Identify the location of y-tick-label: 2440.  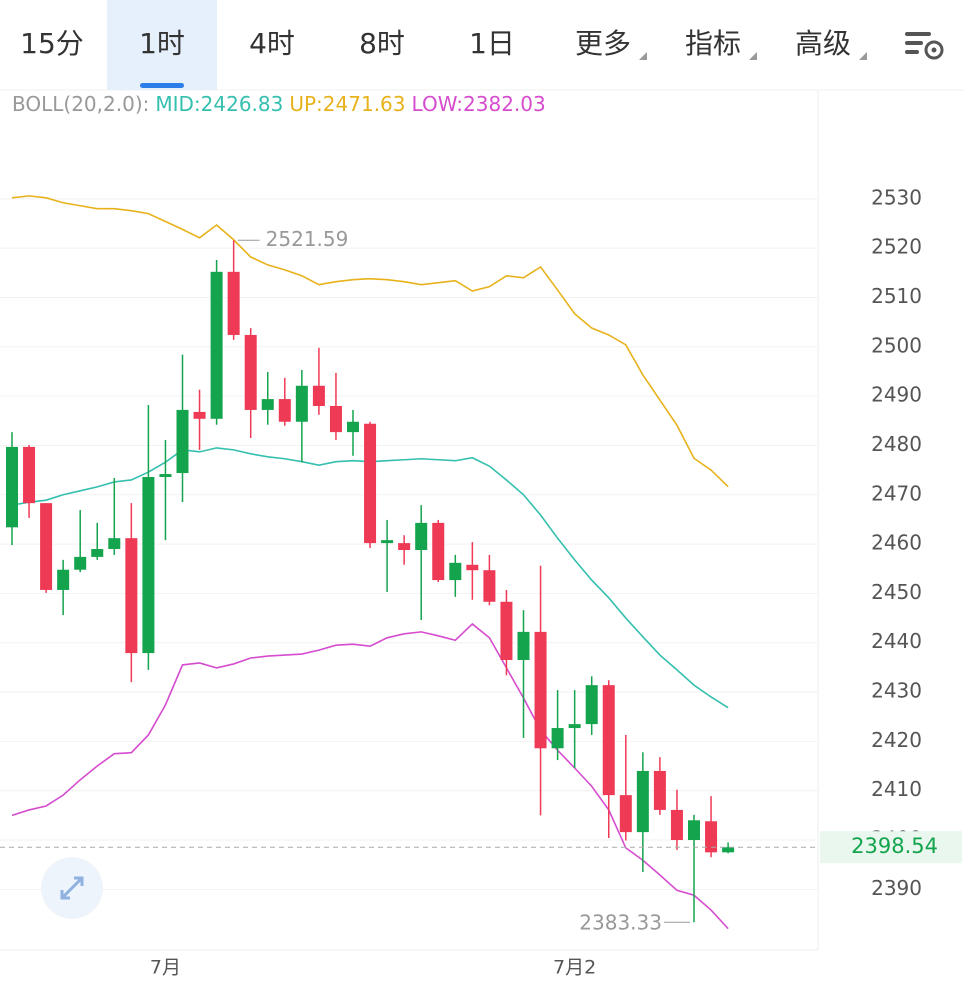
(896, 641).